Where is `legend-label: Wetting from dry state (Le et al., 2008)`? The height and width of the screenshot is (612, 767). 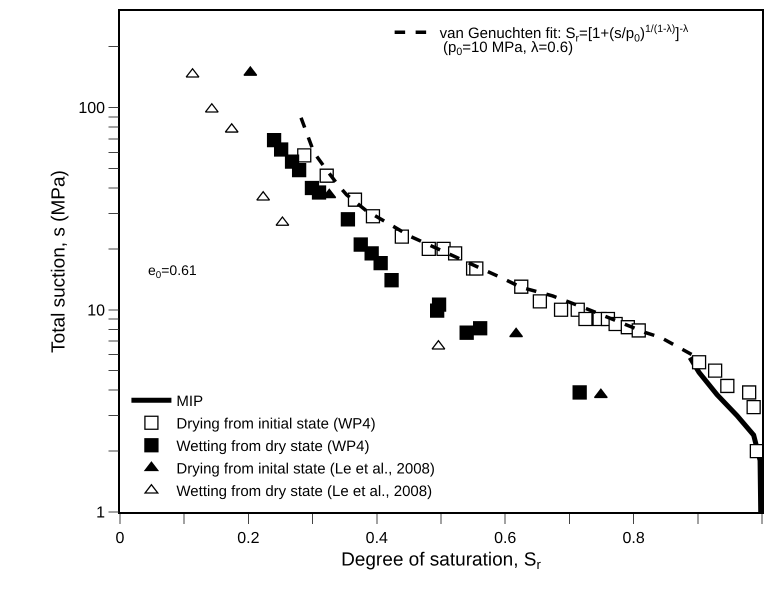 legend-label: Wetting from dry state (Le et al., 2008) is located at coordinates (304, 491).